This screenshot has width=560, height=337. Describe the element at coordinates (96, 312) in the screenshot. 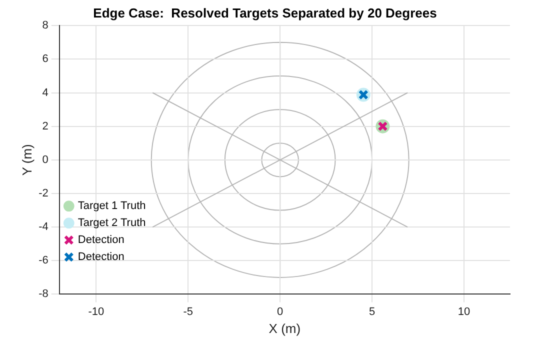

I see `x-tick-label: -10` at that location.